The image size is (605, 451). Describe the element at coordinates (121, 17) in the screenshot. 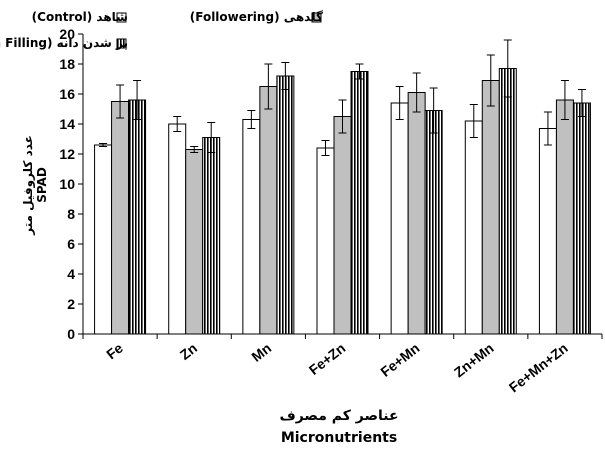

I see `legend-swatch-control` at that location.